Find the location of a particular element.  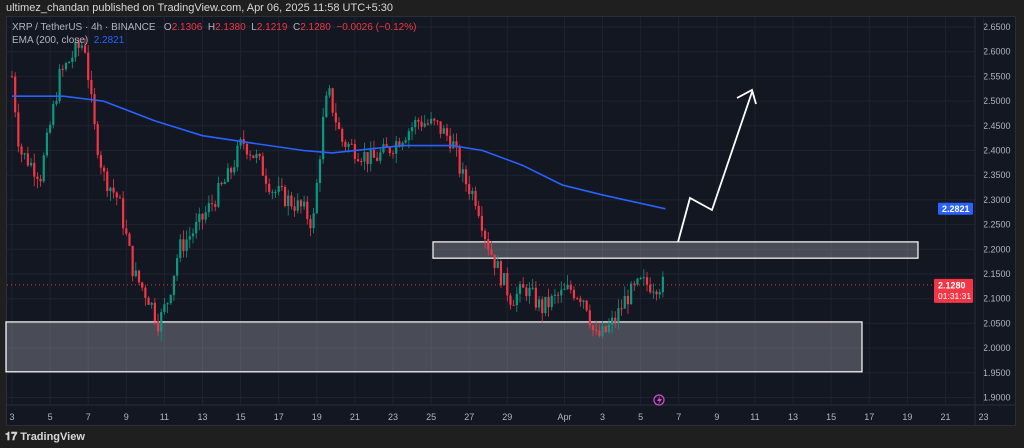

tradingview-logo: 𝟏𝟕 TradingView is located at coordinates (45, 437).